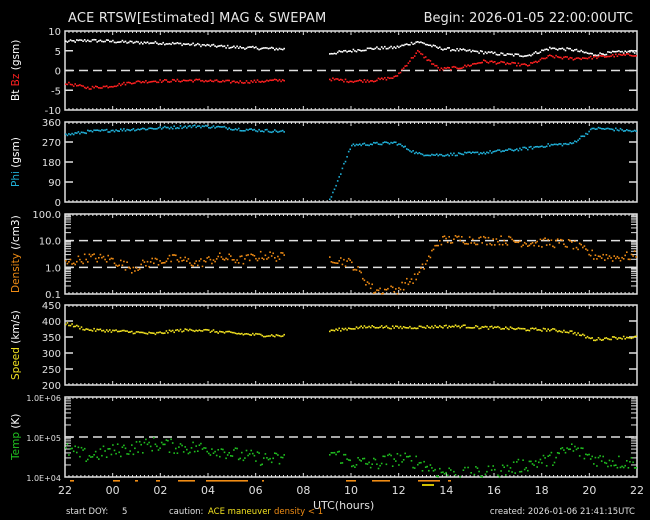 This screenshot has height=520, width=650. What do you see at coordinates (51, 322) in the screenshot?
I see `y-tick-label: 400` at bounding box center [51, 322].